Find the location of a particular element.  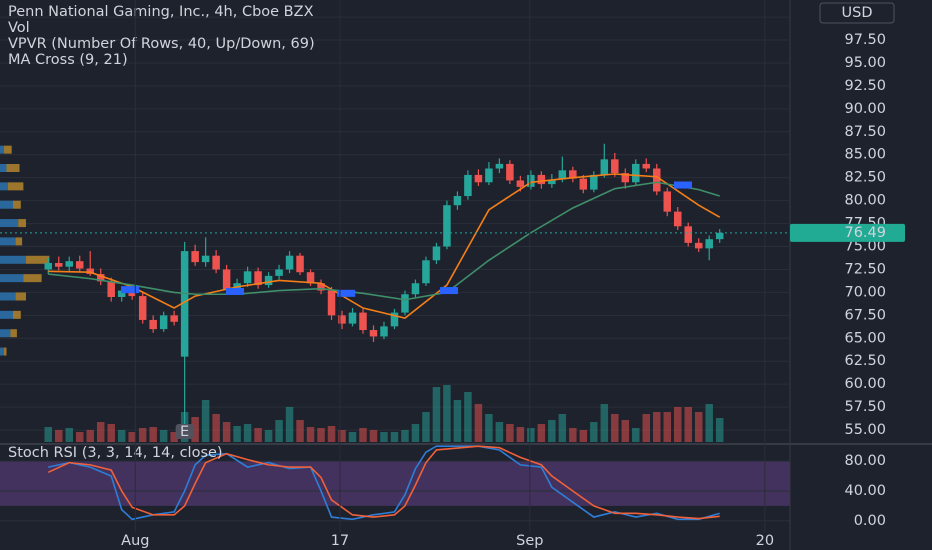

y-tick-label: 82.50 is located at coordinates (865, 178).